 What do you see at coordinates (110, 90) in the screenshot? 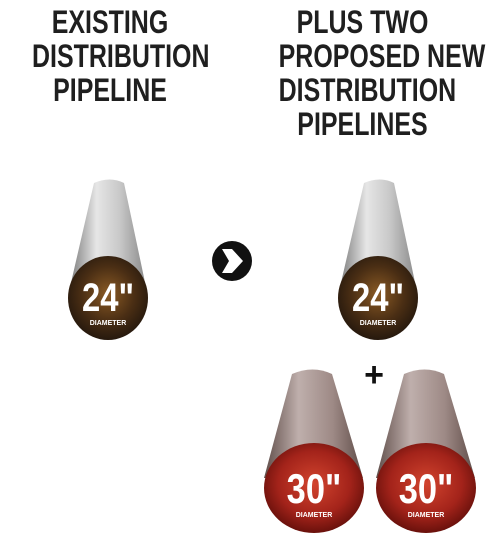
I see `heading-line: PIPELINE` at bounding box center [110, 90].